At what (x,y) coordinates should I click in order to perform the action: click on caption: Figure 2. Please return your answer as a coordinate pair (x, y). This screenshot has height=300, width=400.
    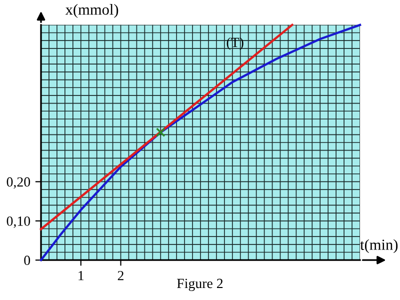
    Looking at the image, I should click on (200, 284).